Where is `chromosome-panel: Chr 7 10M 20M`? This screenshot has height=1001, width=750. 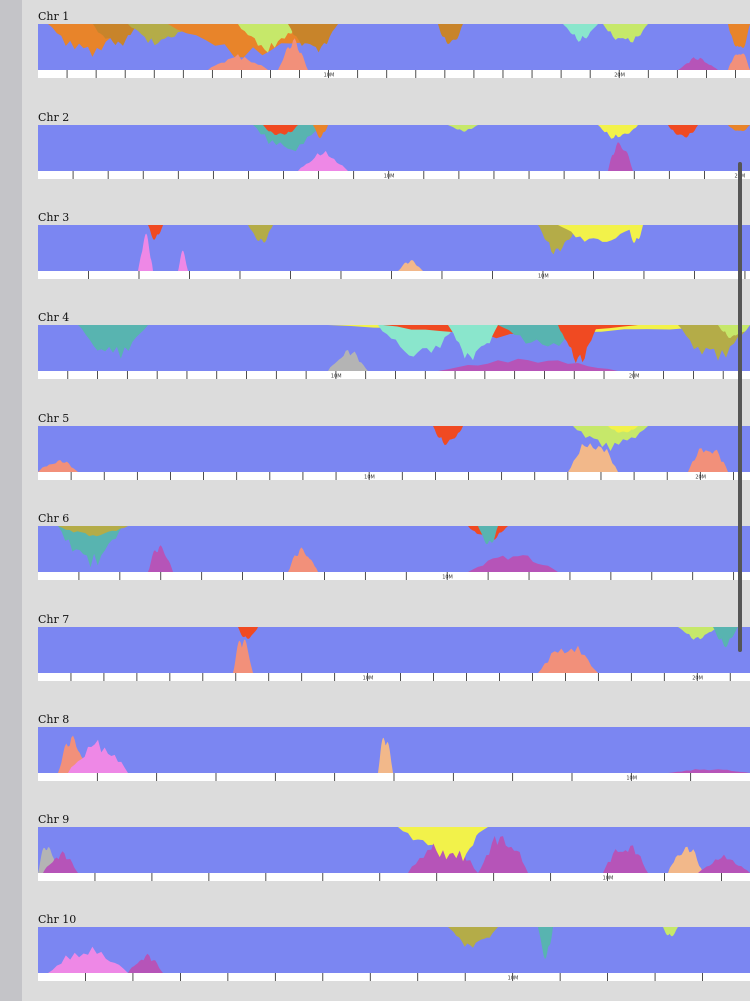 chromosome-panel: Chr 7 10M 20M is located at coordinates (394, 654).